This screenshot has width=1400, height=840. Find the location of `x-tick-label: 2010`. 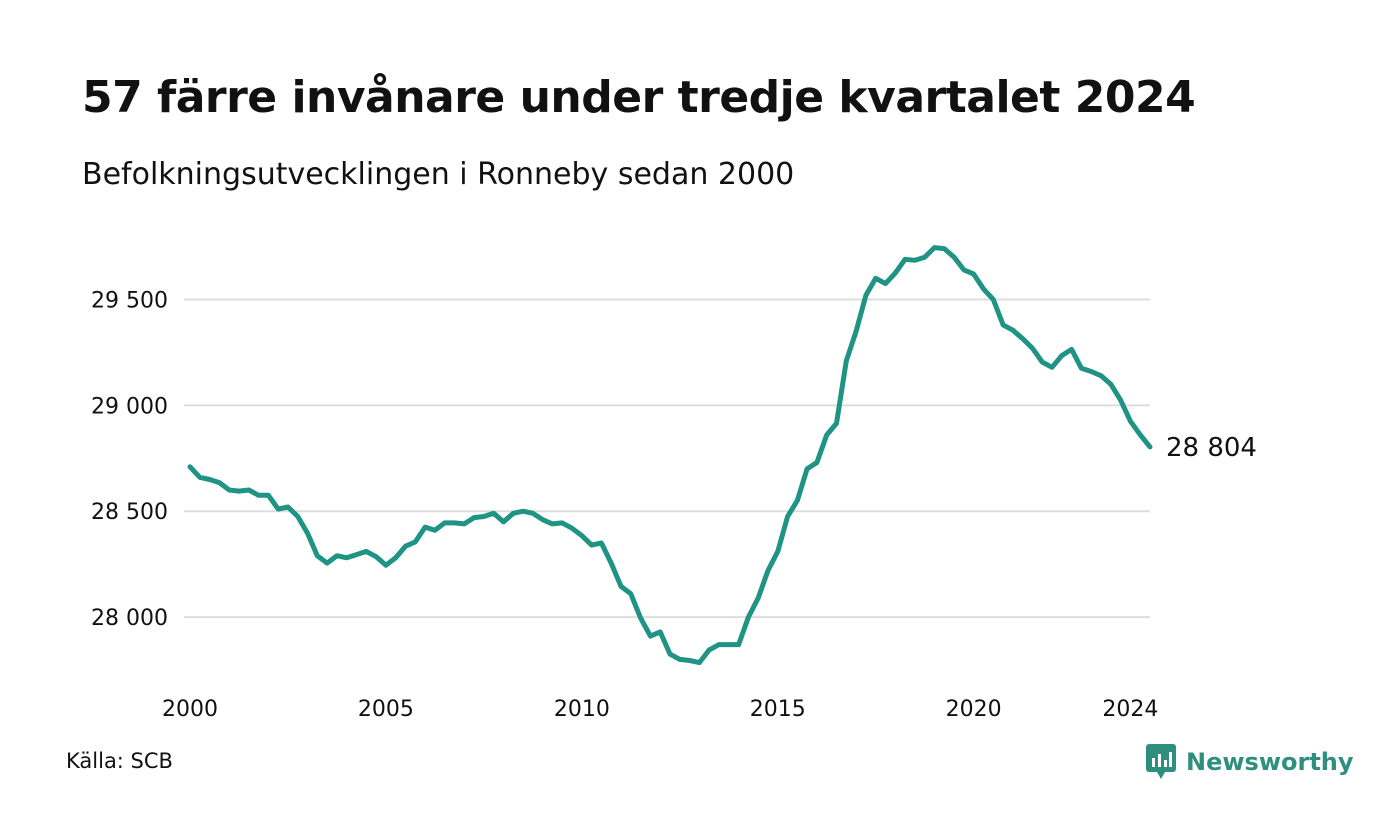

x-tick-label: 2010 is located at coordinates (582, 709).